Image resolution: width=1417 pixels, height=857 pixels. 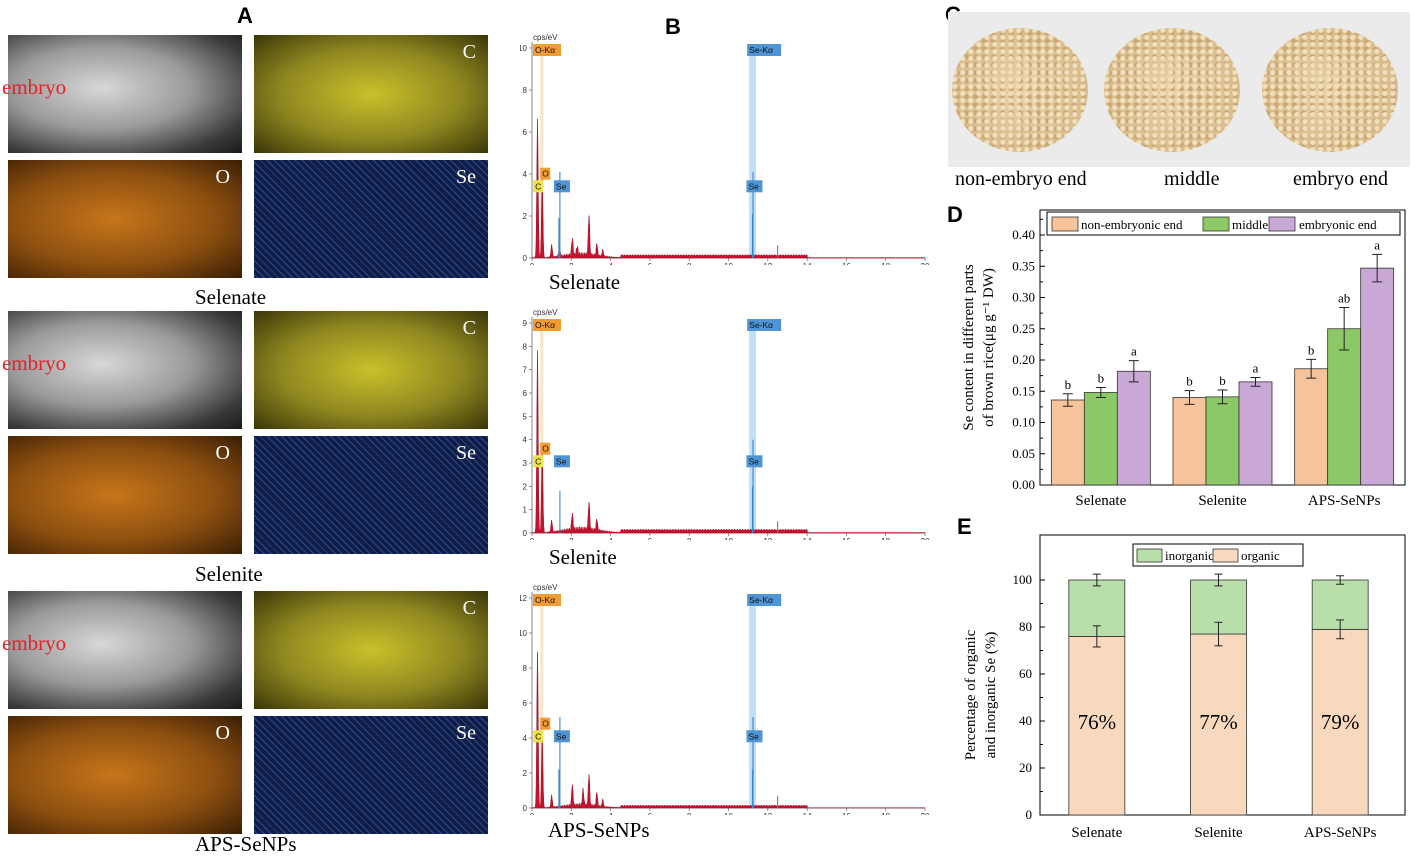 I want to click on selenium-map: Se, so click(x=371, y=775).